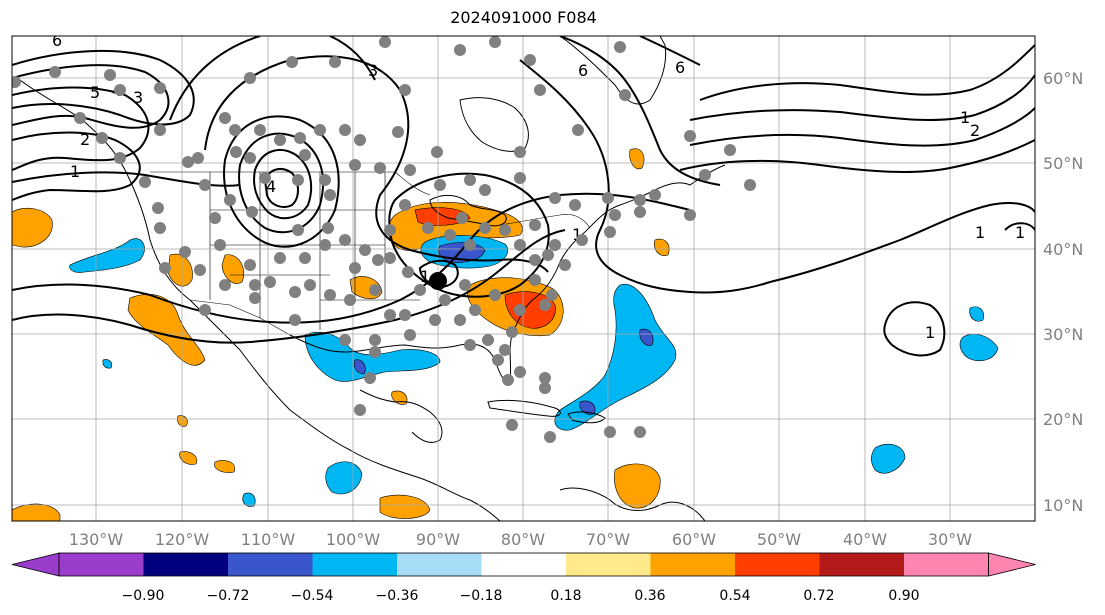  What do you see at coordinates (370, 200) in the screenshot?
I see `us-canada-border` at bounding box center [370, 200].